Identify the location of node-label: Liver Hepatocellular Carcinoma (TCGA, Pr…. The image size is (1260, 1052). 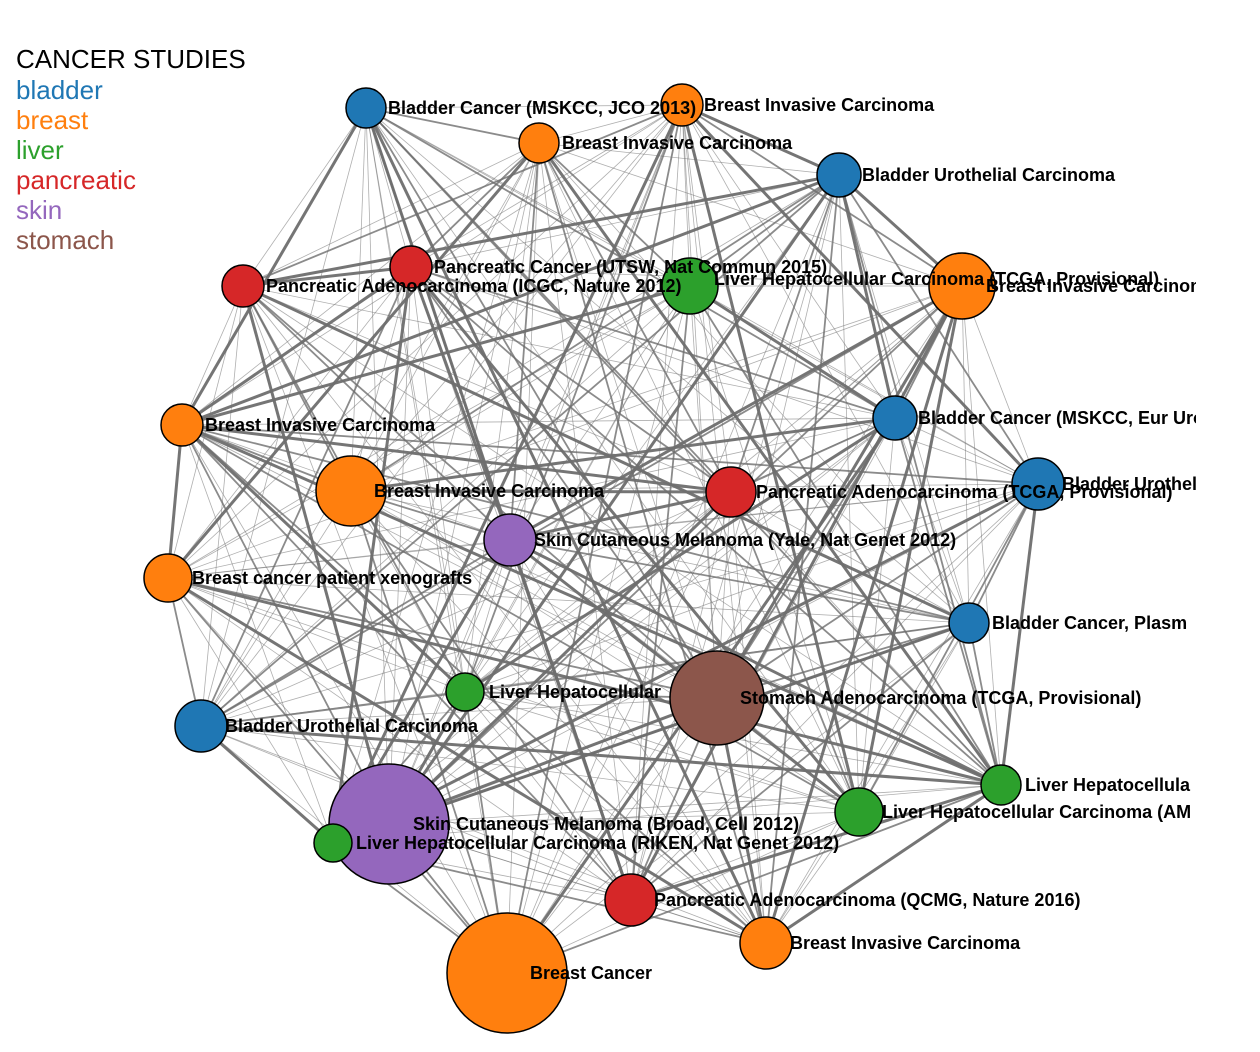
(936, 279).